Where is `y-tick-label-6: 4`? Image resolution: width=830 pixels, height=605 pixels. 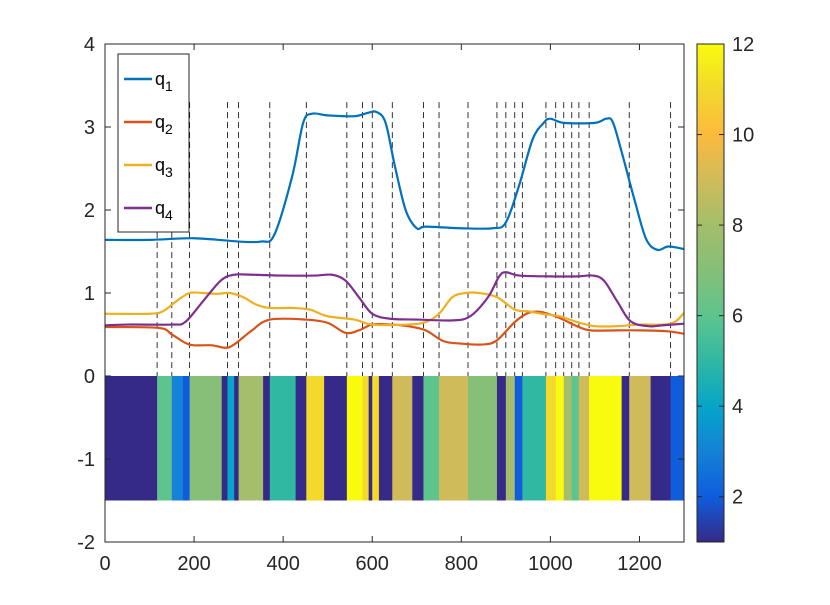
y-tick-label-6: 4 is located at coordinates (89, 45).